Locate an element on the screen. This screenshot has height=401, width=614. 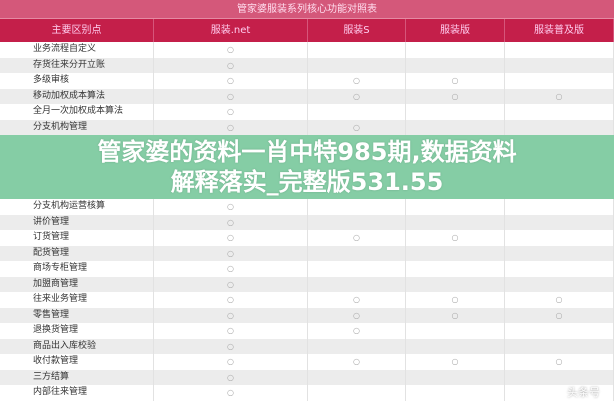
table-row: 加盟商管理 ○ is located at coordinates (307, 284).